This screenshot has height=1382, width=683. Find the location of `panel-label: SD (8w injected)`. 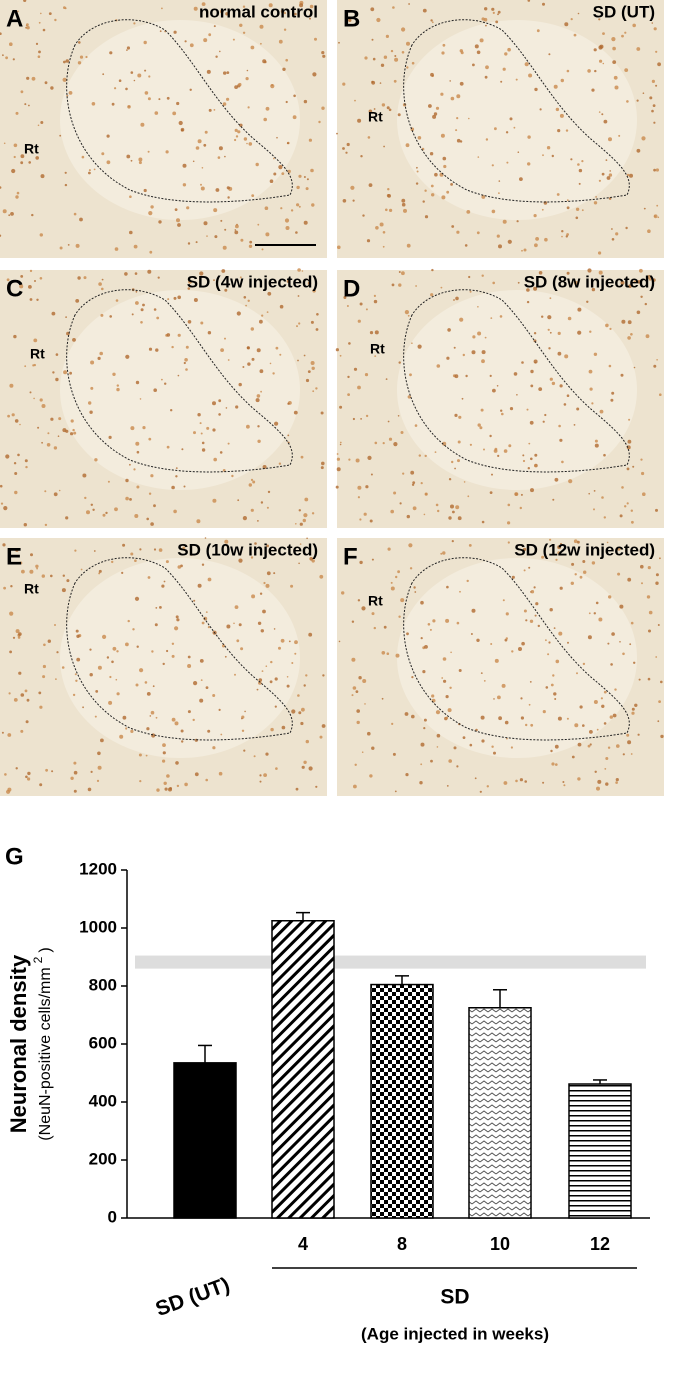

panel-label: SD (8w injected) is located at coordinates (589, 281).